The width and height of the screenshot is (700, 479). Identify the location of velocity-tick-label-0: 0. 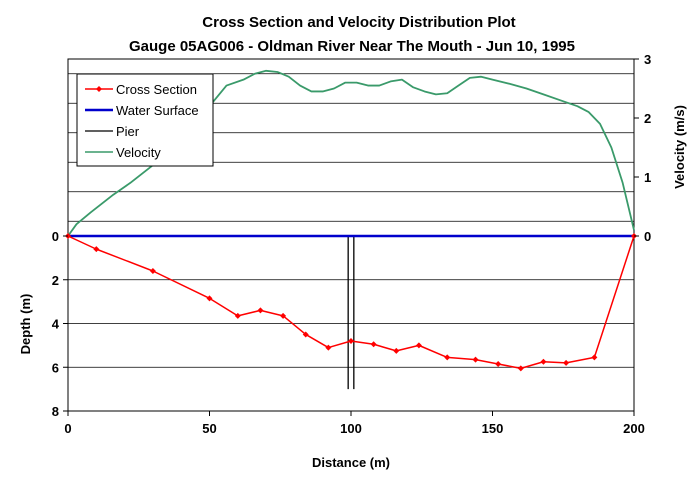
(647, 236).